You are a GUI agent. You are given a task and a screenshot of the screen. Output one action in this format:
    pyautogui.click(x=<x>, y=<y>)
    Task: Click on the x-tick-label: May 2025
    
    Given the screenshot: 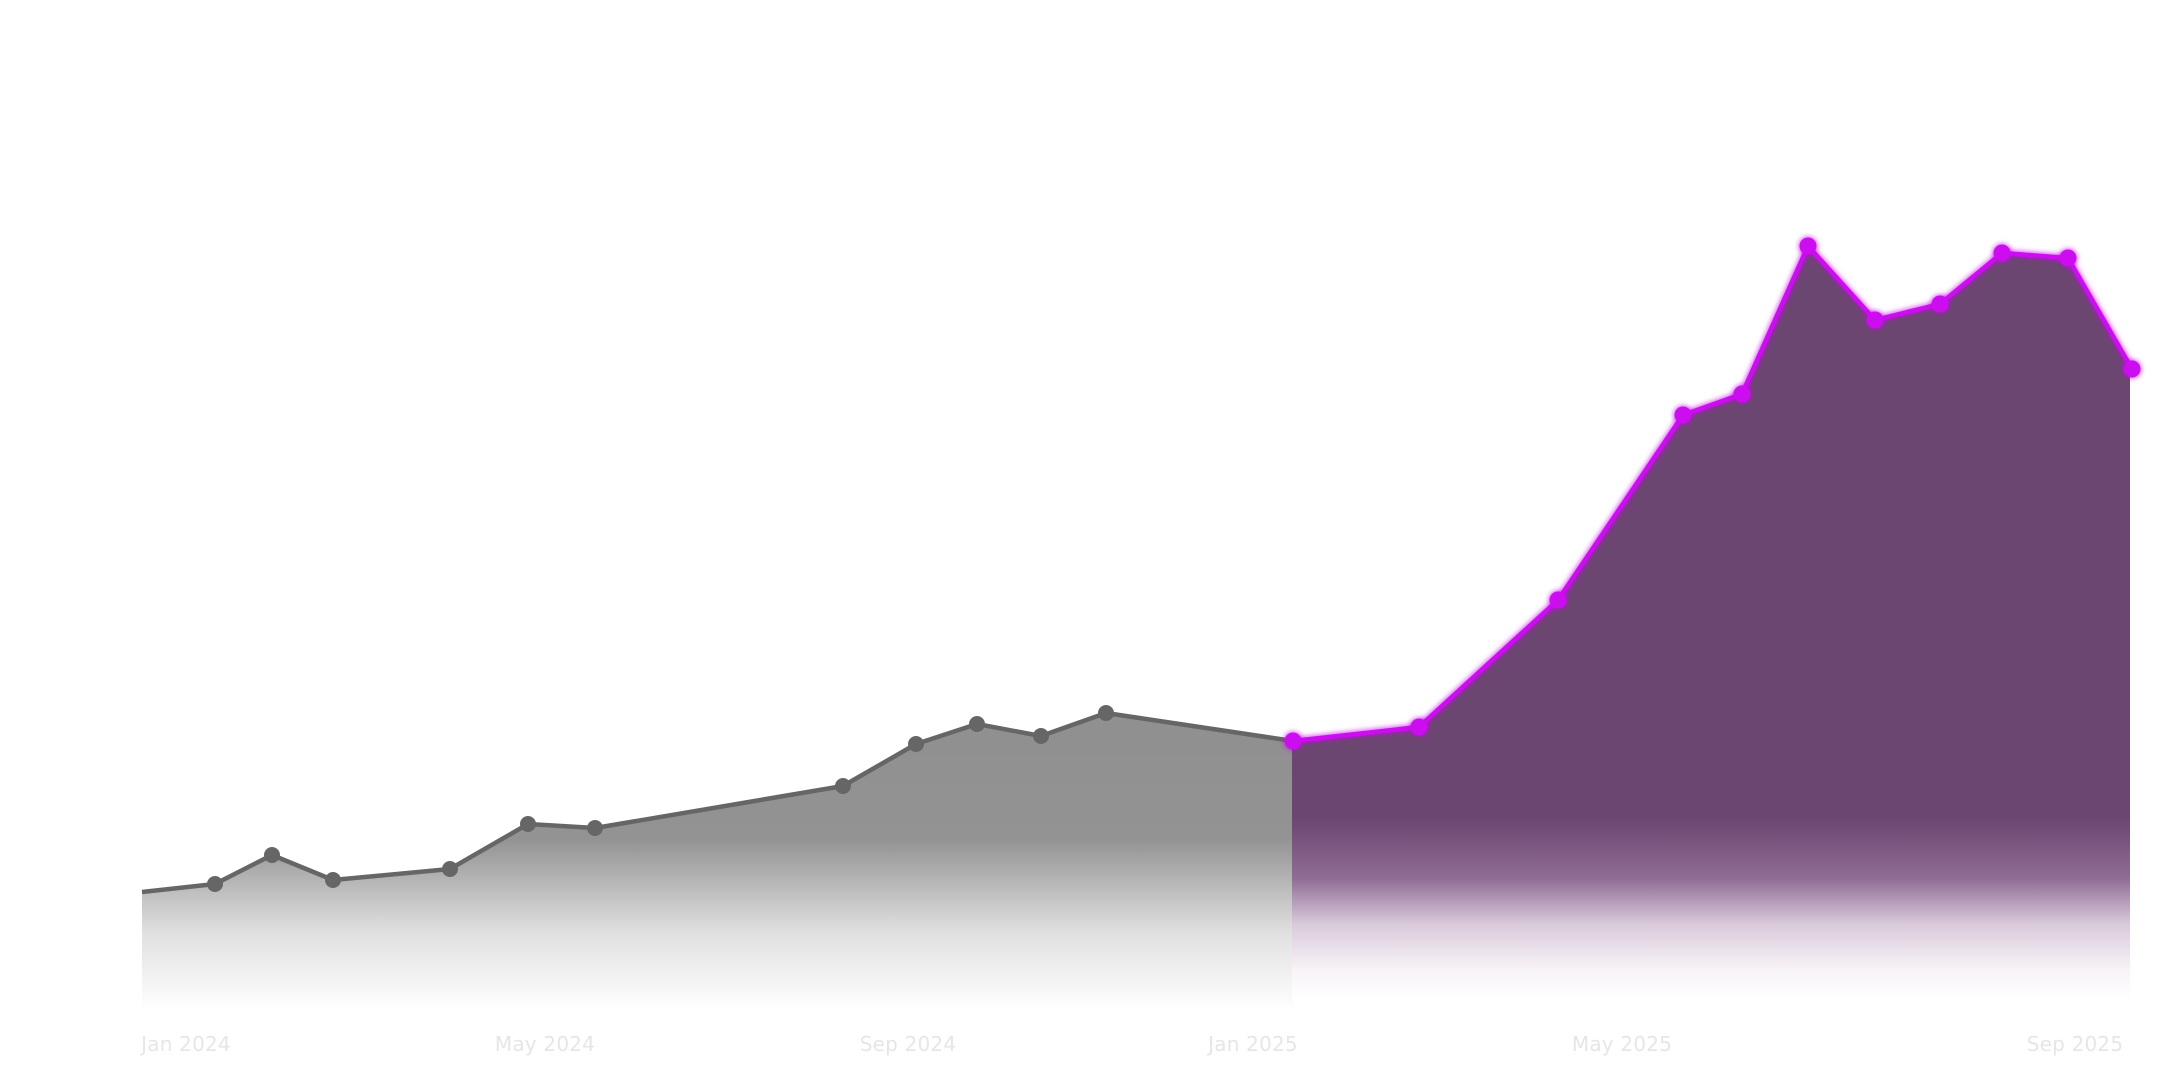 What is the action you would take?
    pyautogui.click(x=1622, y=1044)
    